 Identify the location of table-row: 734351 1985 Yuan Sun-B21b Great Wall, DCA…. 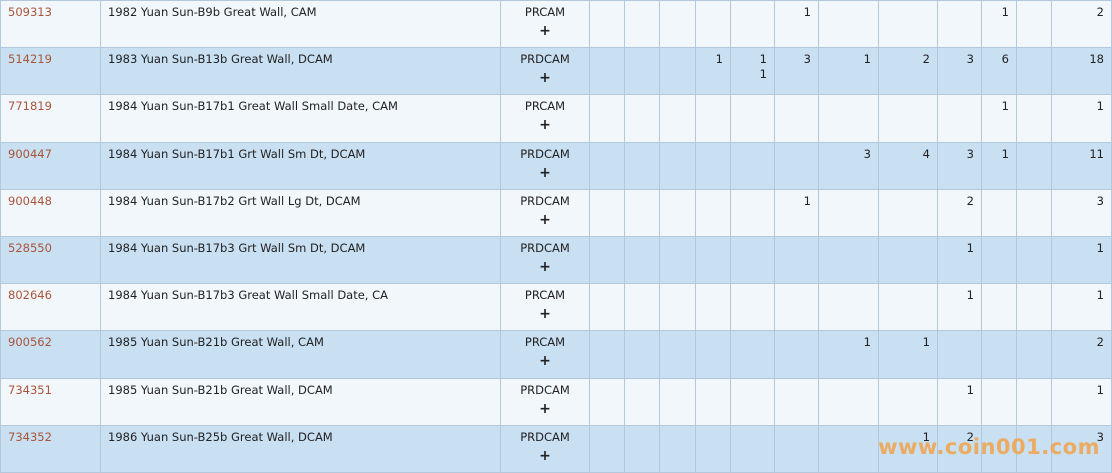
(556, 401).